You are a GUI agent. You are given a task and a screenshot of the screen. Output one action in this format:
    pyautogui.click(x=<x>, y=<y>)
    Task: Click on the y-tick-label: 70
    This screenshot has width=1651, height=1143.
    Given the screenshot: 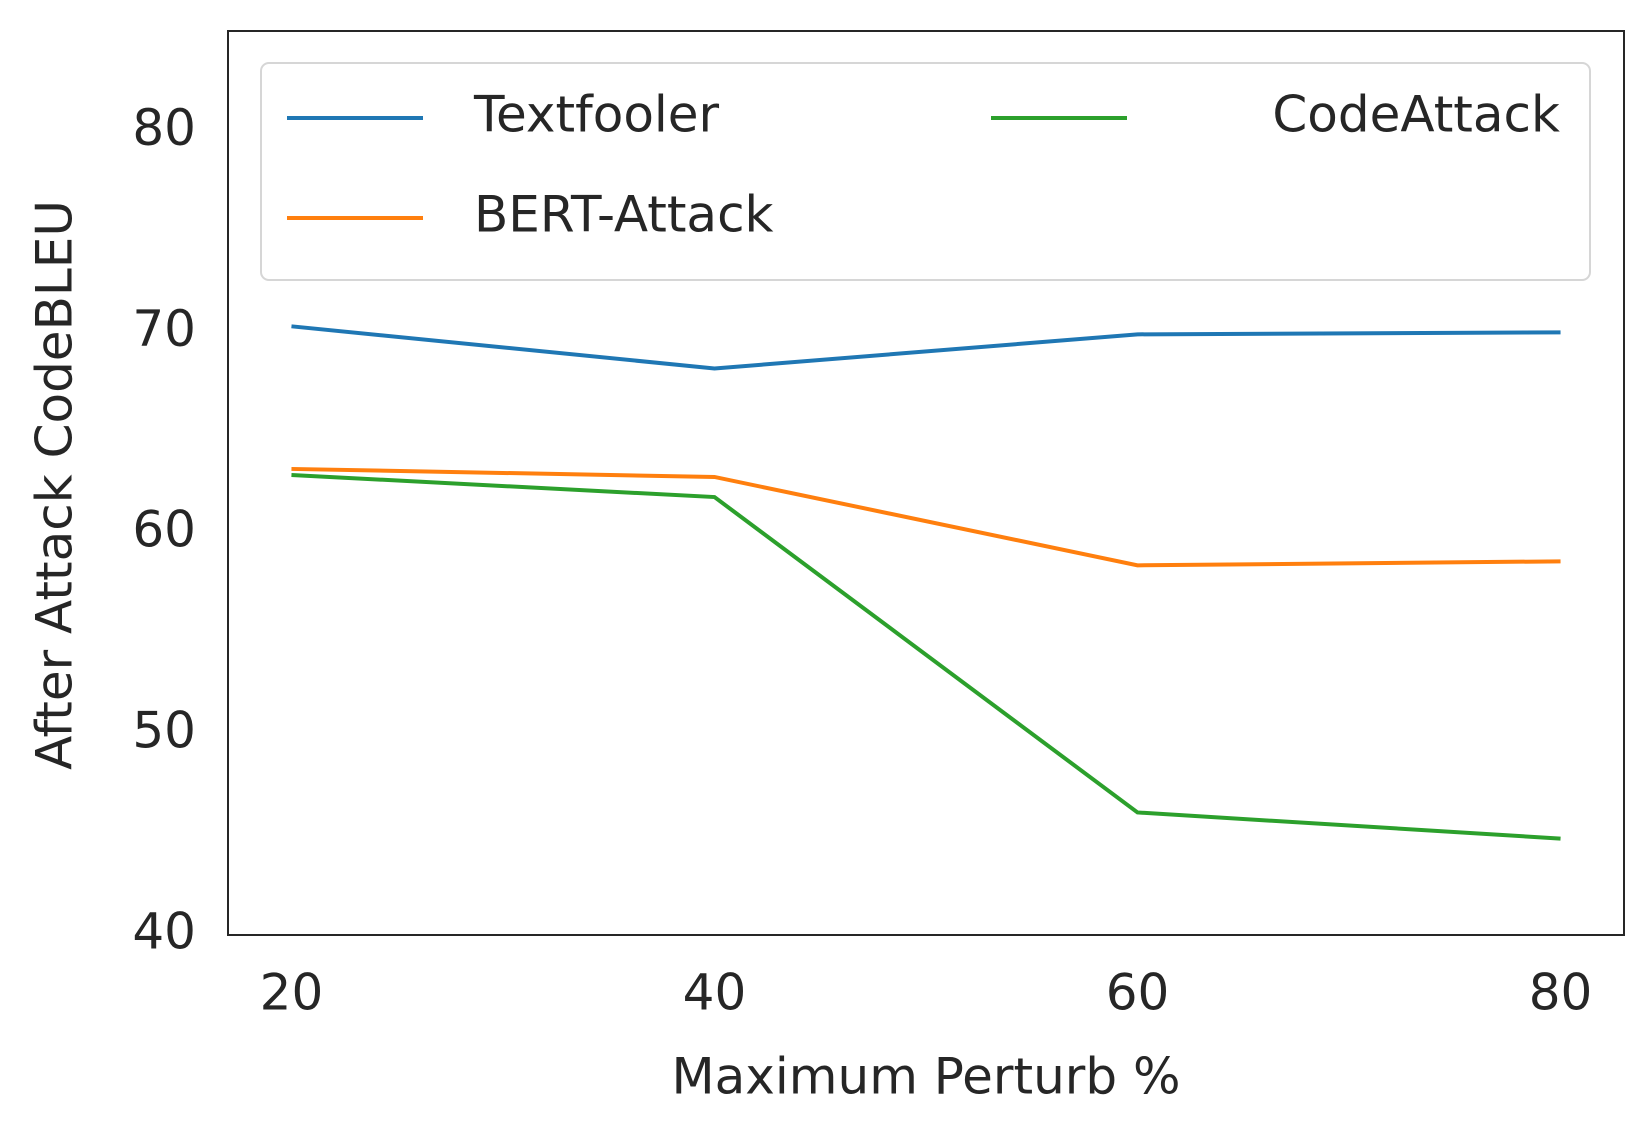 What is the action you would take?
    pyautogui.click(x=164, y=329)
    